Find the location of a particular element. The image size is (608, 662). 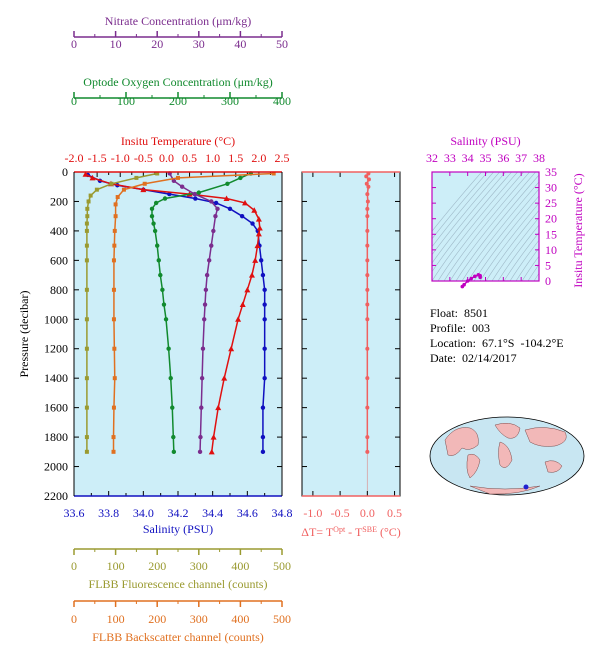

temp-tick-label: 0.5 is located at coordinates (189, 158).